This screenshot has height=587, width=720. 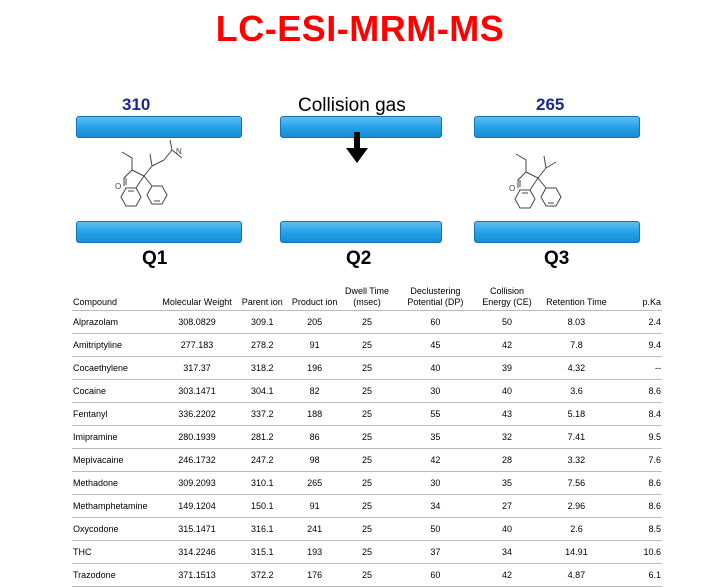 What do you see at coordinates (360, 28) in the screenshot?
I see `page-title: LC-ESI-MRM-MS` at bounding box center [360, 28].